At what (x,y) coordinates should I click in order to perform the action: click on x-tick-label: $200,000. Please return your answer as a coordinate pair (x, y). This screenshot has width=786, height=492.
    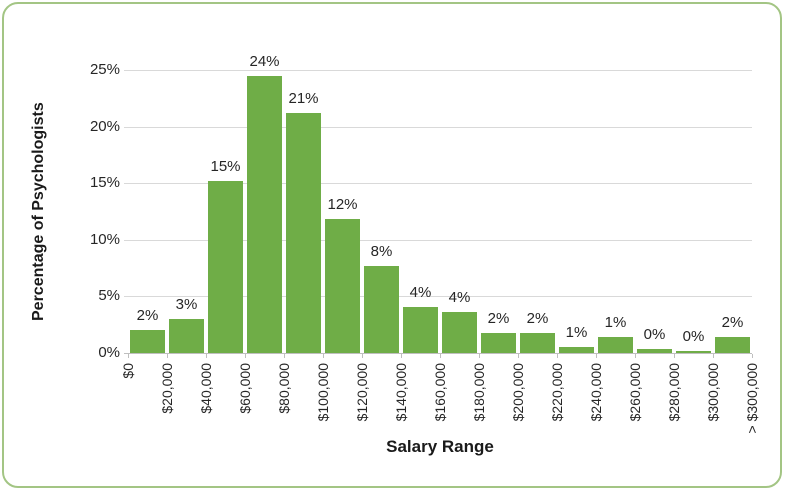
    Looking at the image, I should click on (518, 392).